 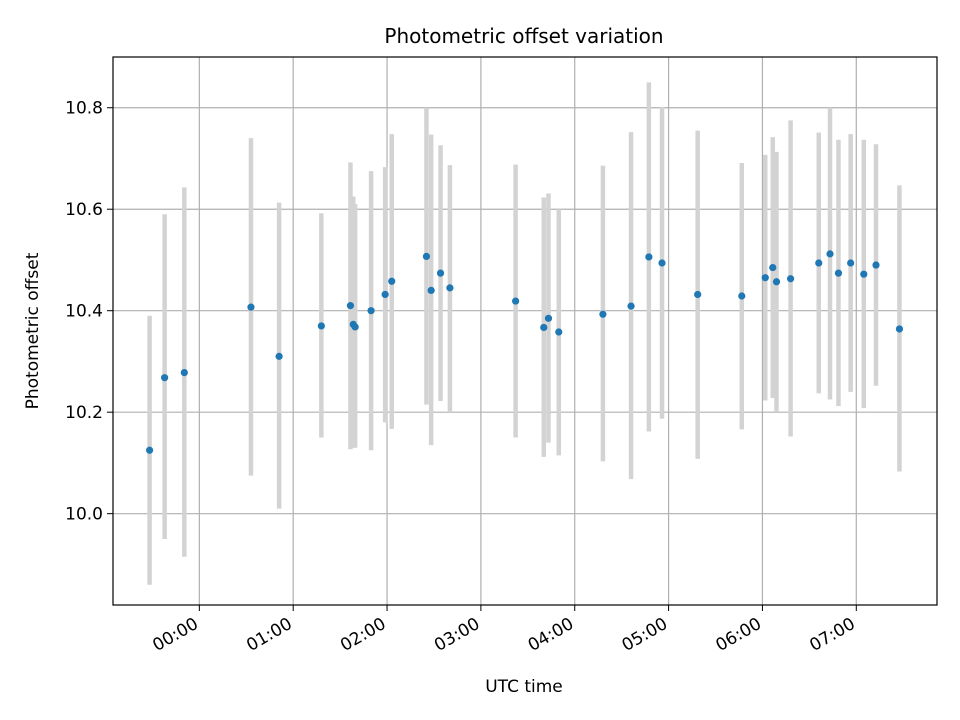 I want to click on y-tick-label: 10.8, so click(x=84, y=109).